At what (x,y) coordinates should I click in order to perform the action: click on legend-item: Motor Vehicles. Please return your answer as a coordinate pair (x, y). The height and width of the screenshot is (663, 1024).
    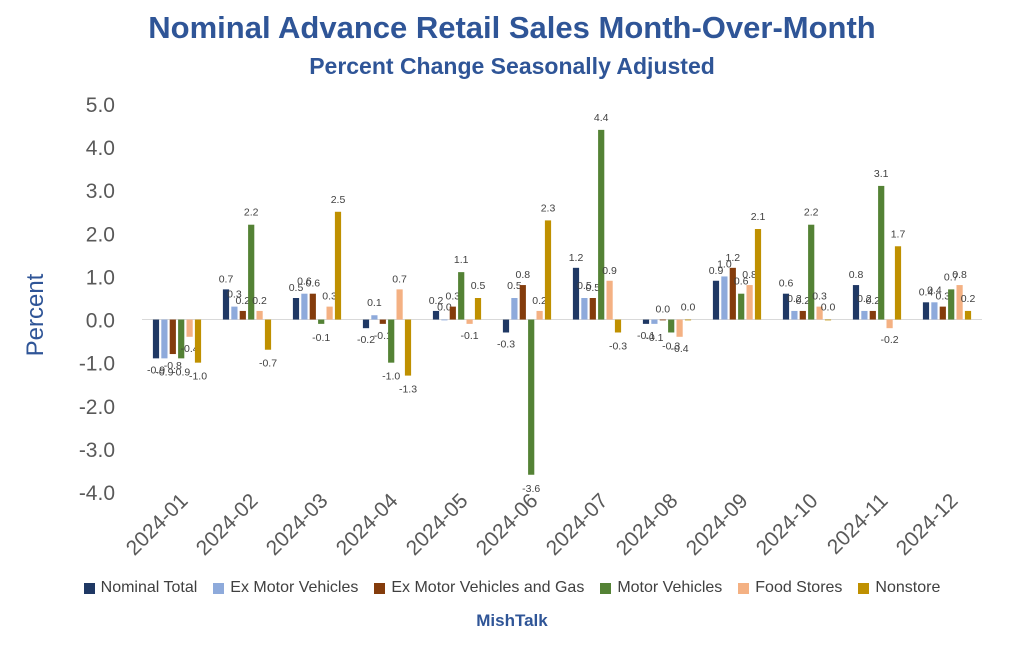
    Looking at the image, I should click on (661, 588).